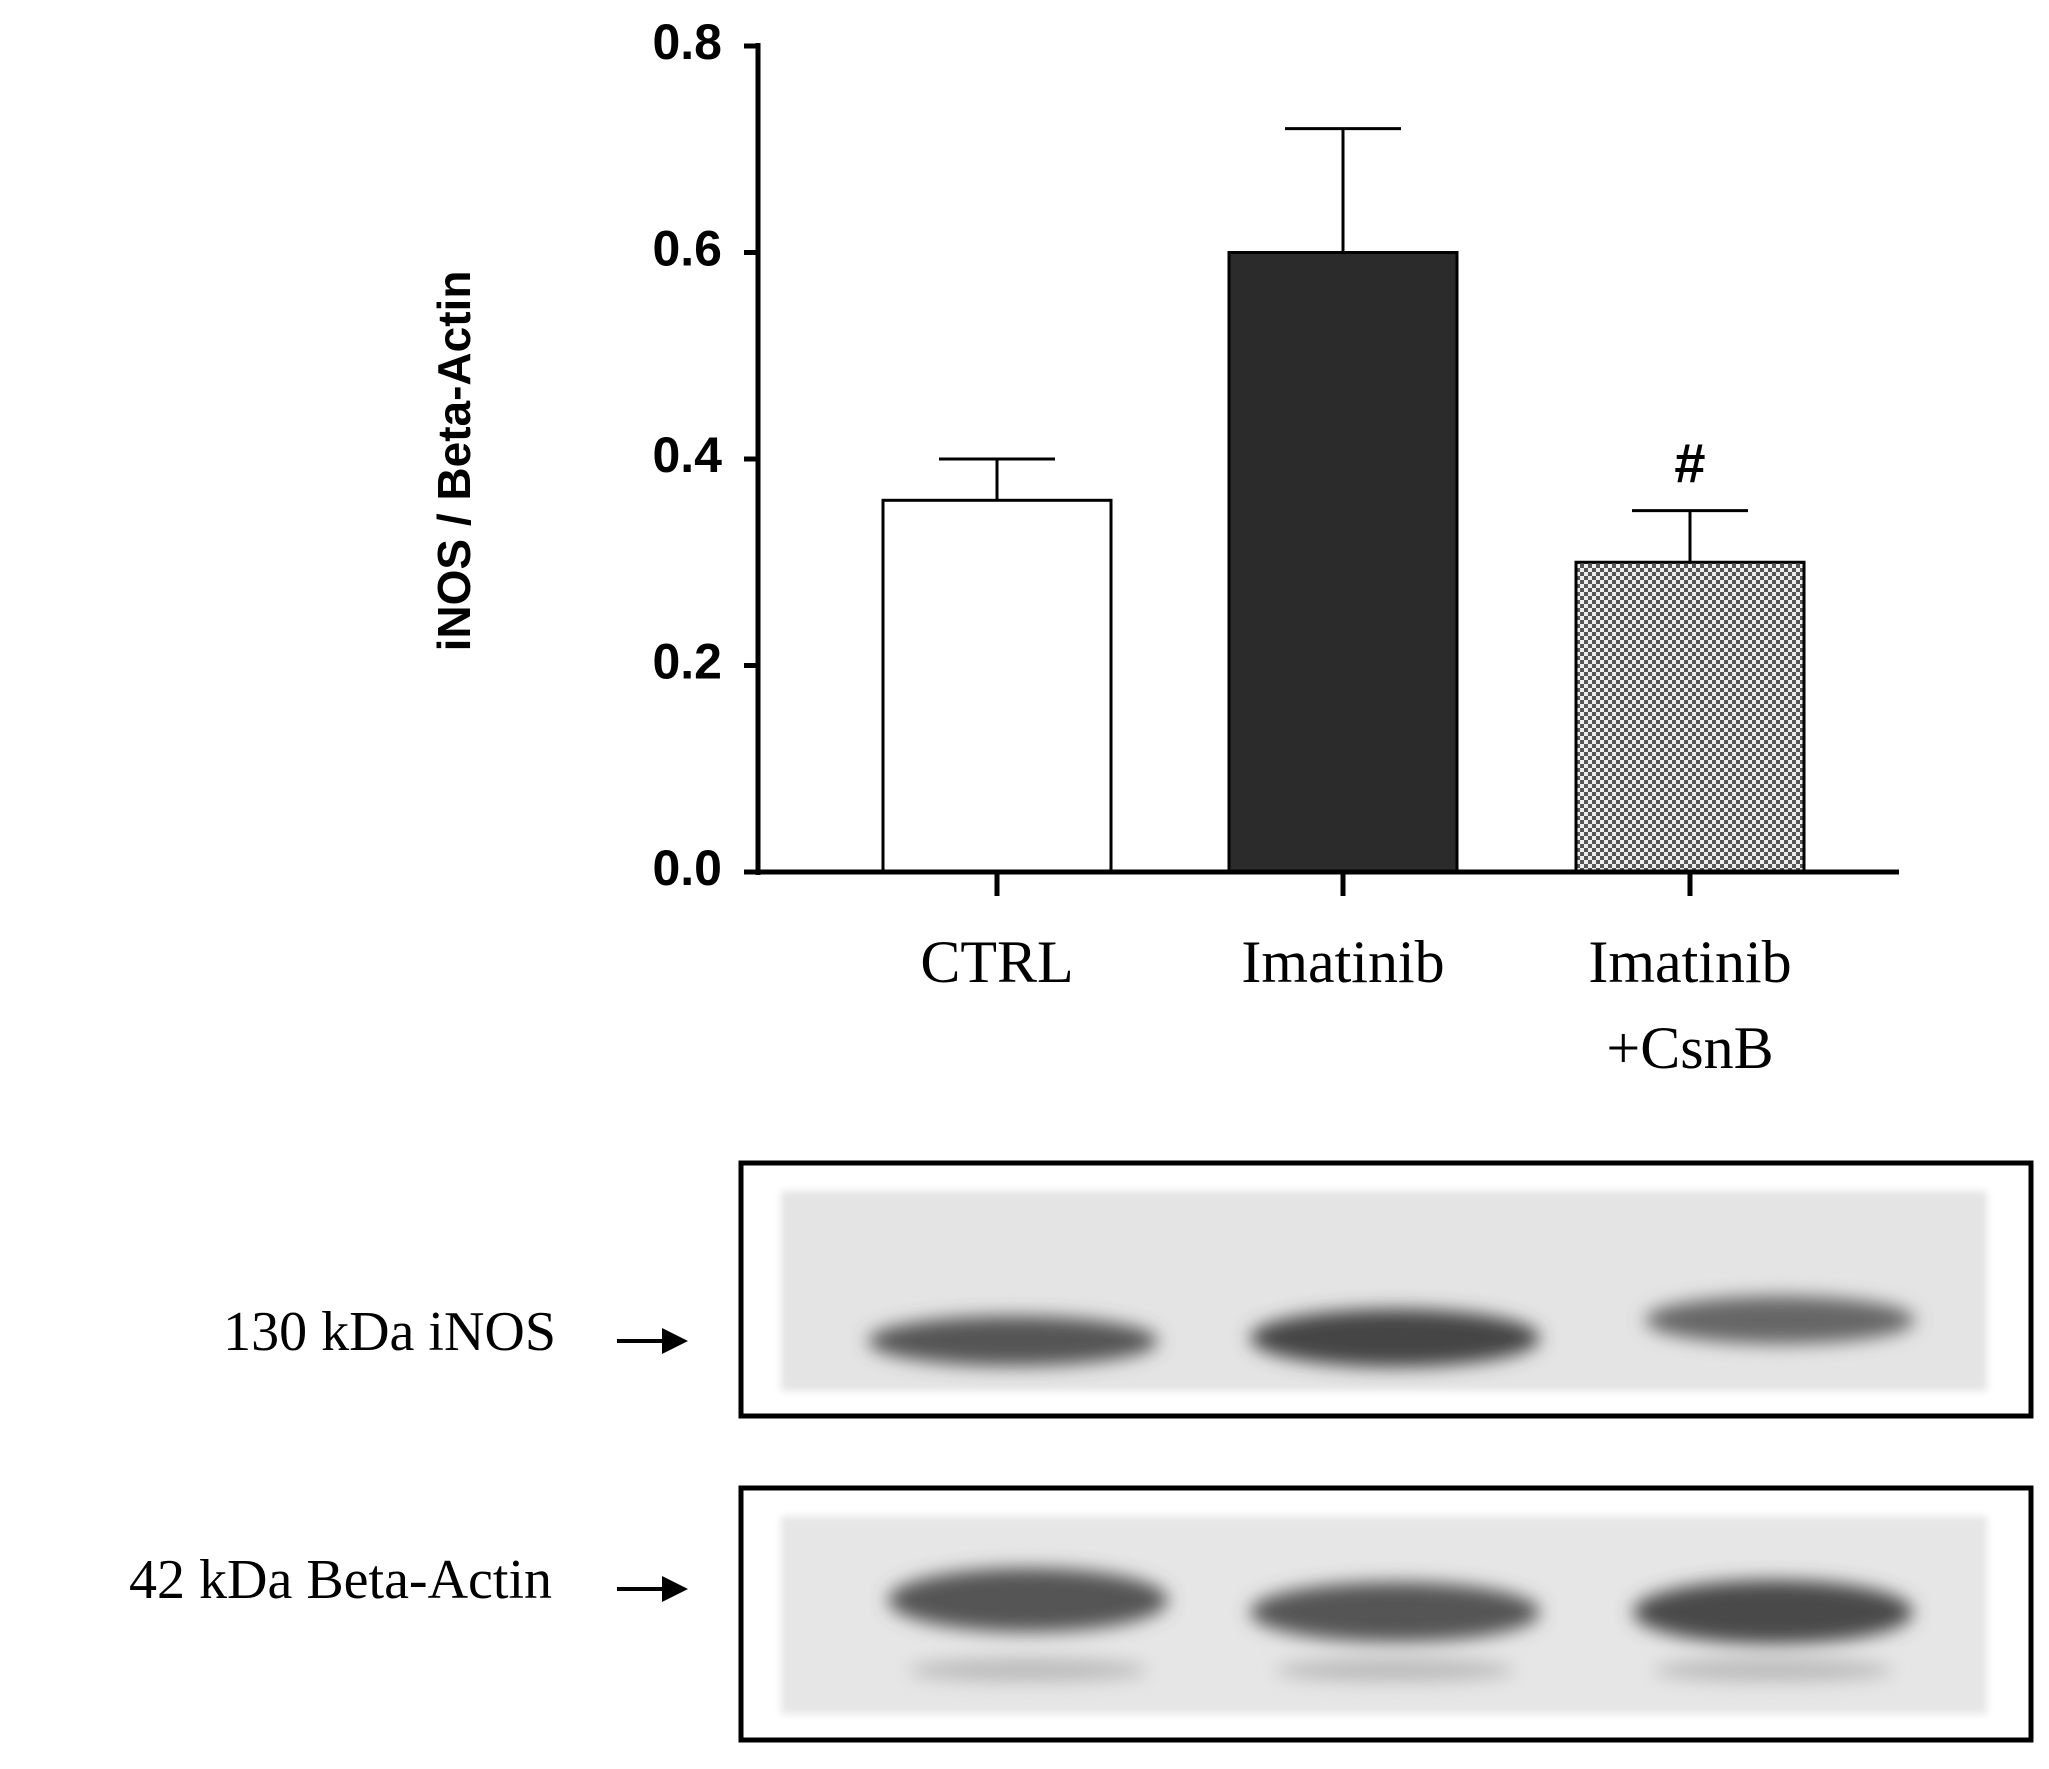 This screenshot has width=2049, height=1769. I want to click on x-tick-label: Imatinib, so click(1342, 962).